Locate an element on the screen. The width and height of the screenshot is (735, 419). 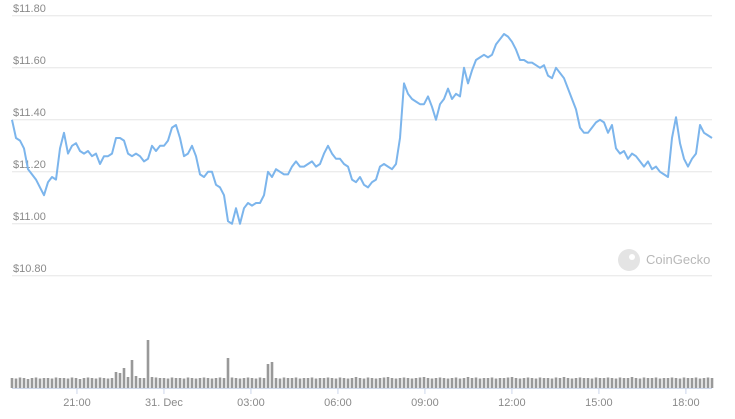
watermark-logo is located at coordinates (629, 260).